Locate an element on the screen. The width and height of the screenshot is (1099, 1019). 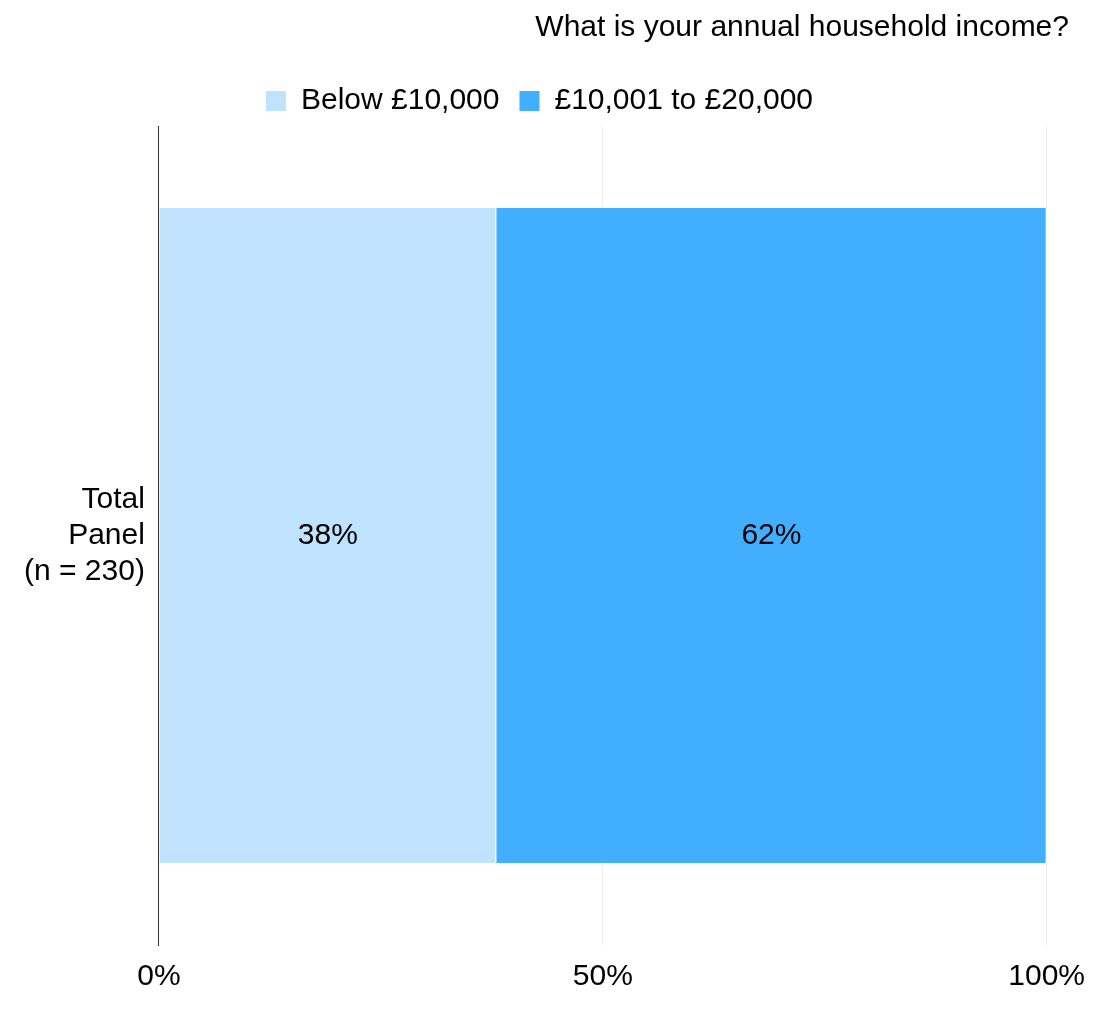
data-label: 62% is located at coordinates (771, 533).